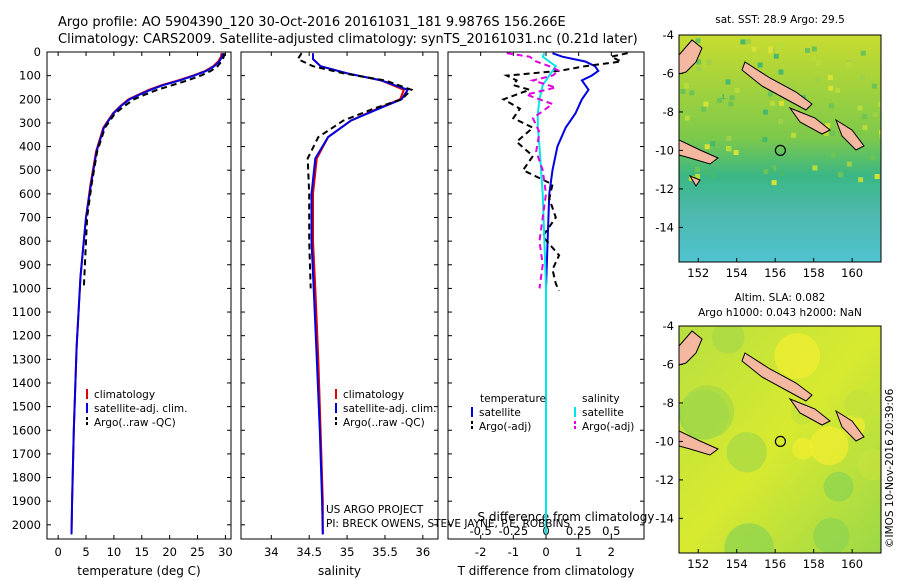 This screenshot has width=900, height=580. I want to click on sla-blobs, so click(780, 439).